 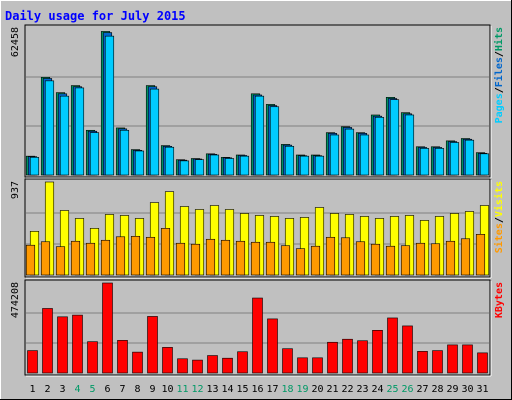 What do you see at coordinates (302, 389) in the screenshot?
I see `x-tick-label-19: 19` at bounding box center [302, 389].